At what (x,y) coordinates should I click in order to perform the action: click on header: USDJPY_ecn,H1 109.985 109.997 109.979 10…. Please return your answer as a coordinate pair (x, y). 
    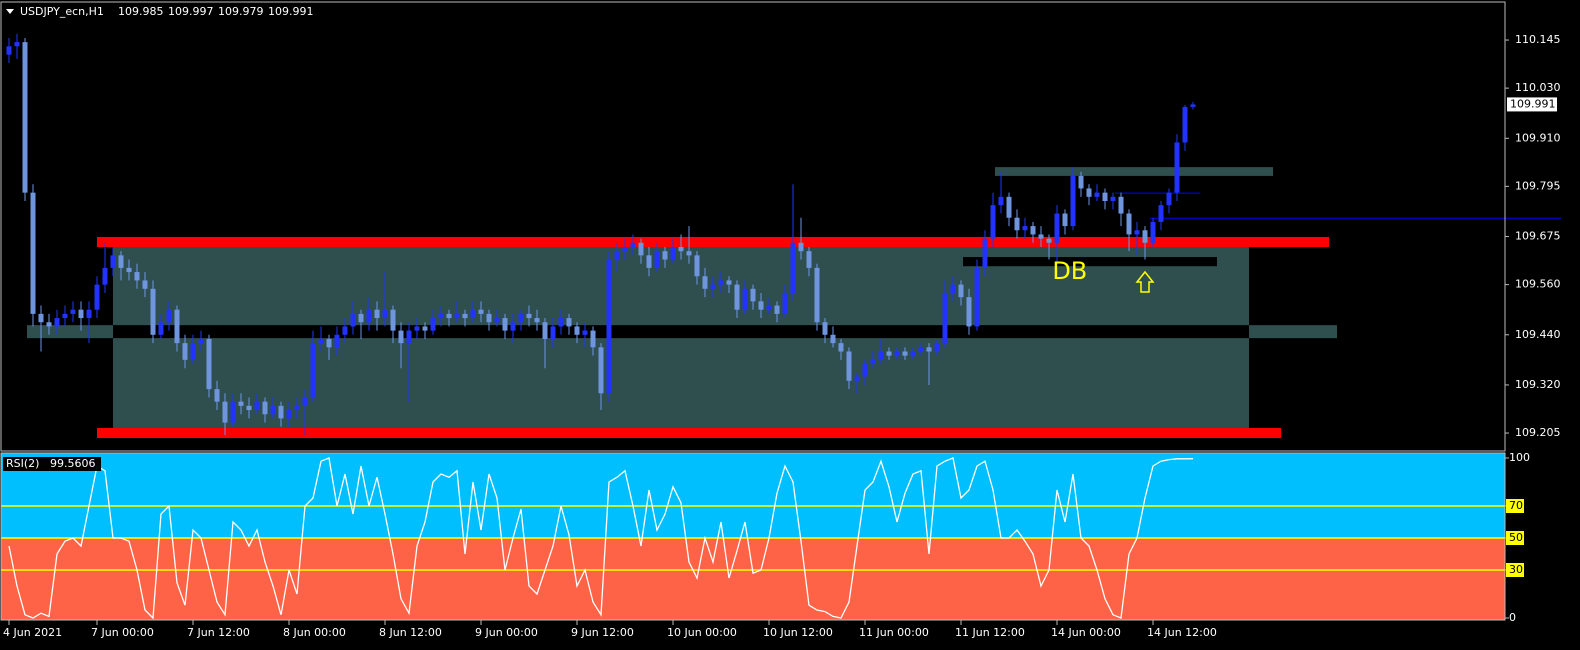
    Looking at the image, I should click on (167, 11).